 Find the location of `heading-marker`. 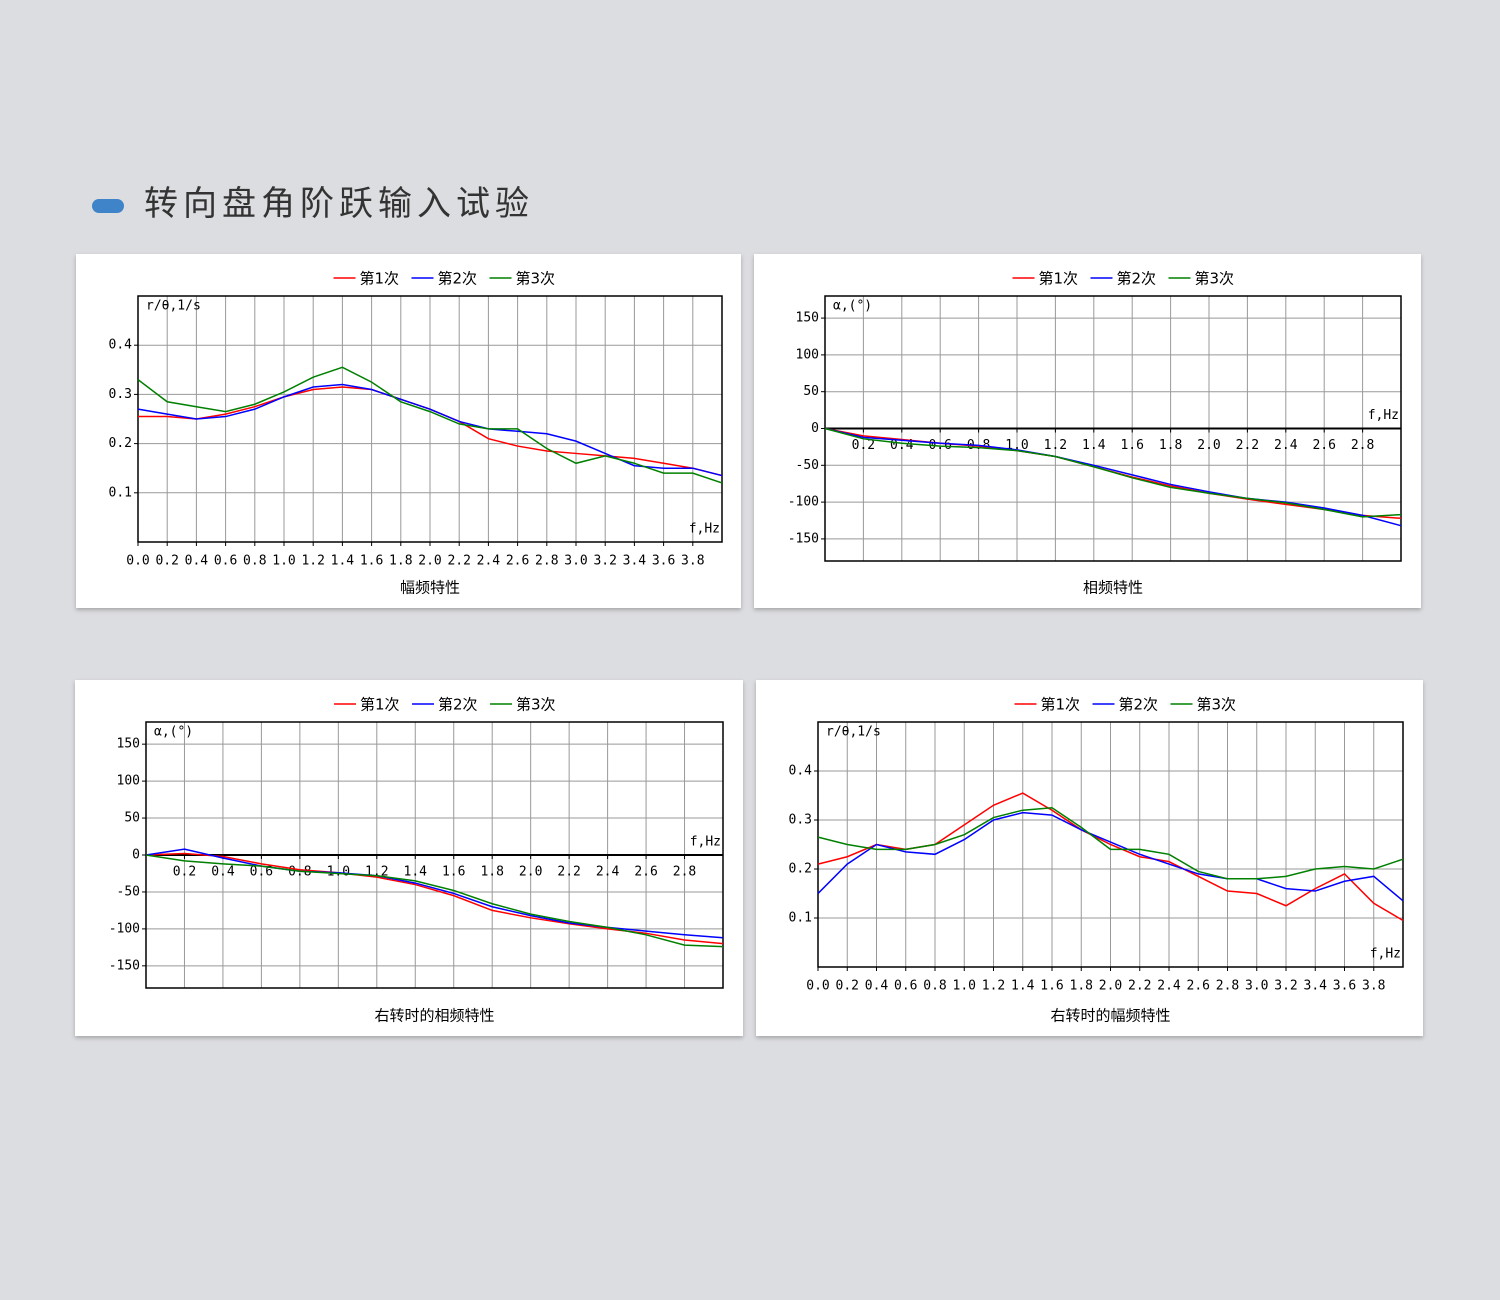

heading-marker is located at coordinates (108, 206).